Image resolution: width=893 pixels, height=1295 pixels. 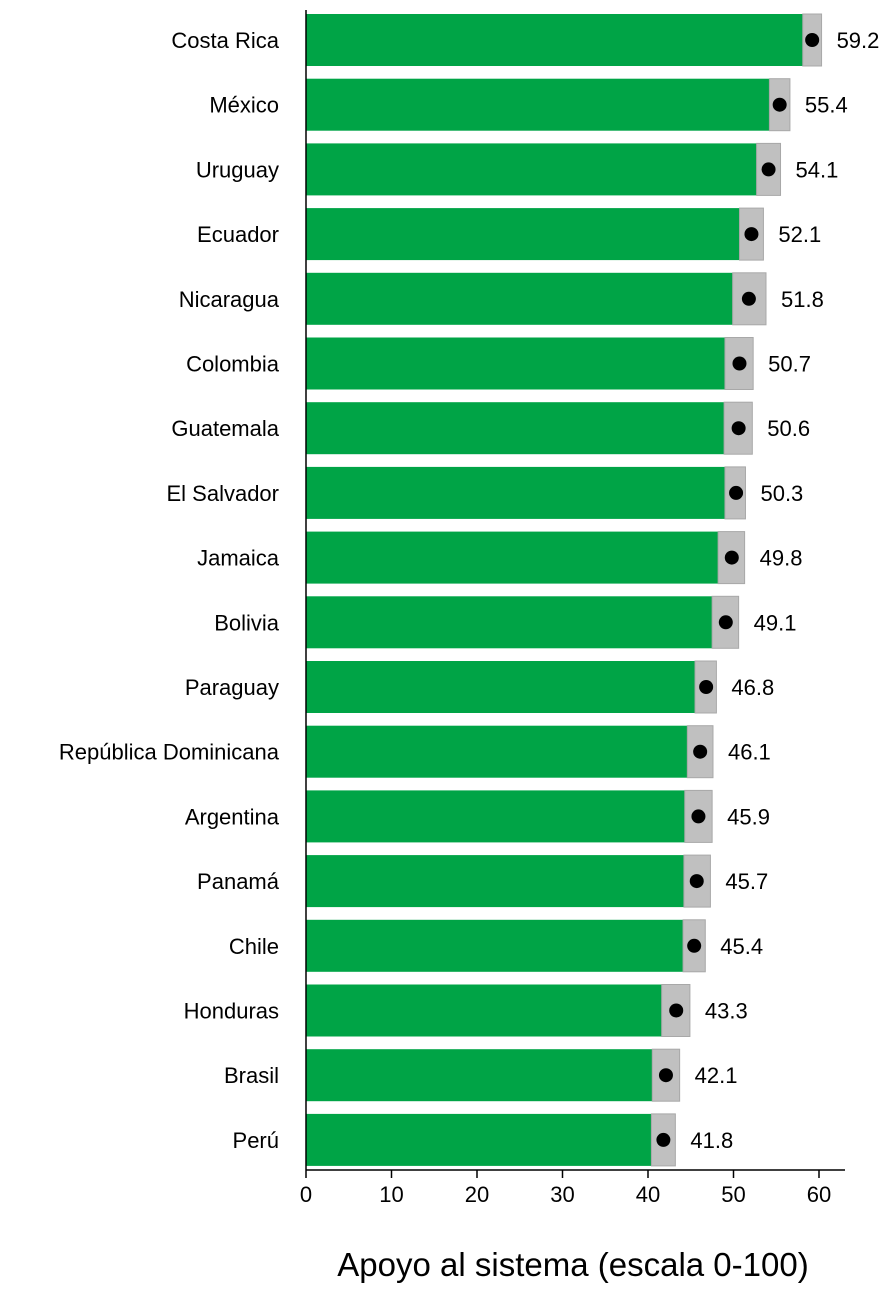 I want to click on x-tick-label: 20, so click(x=477, y=1194).